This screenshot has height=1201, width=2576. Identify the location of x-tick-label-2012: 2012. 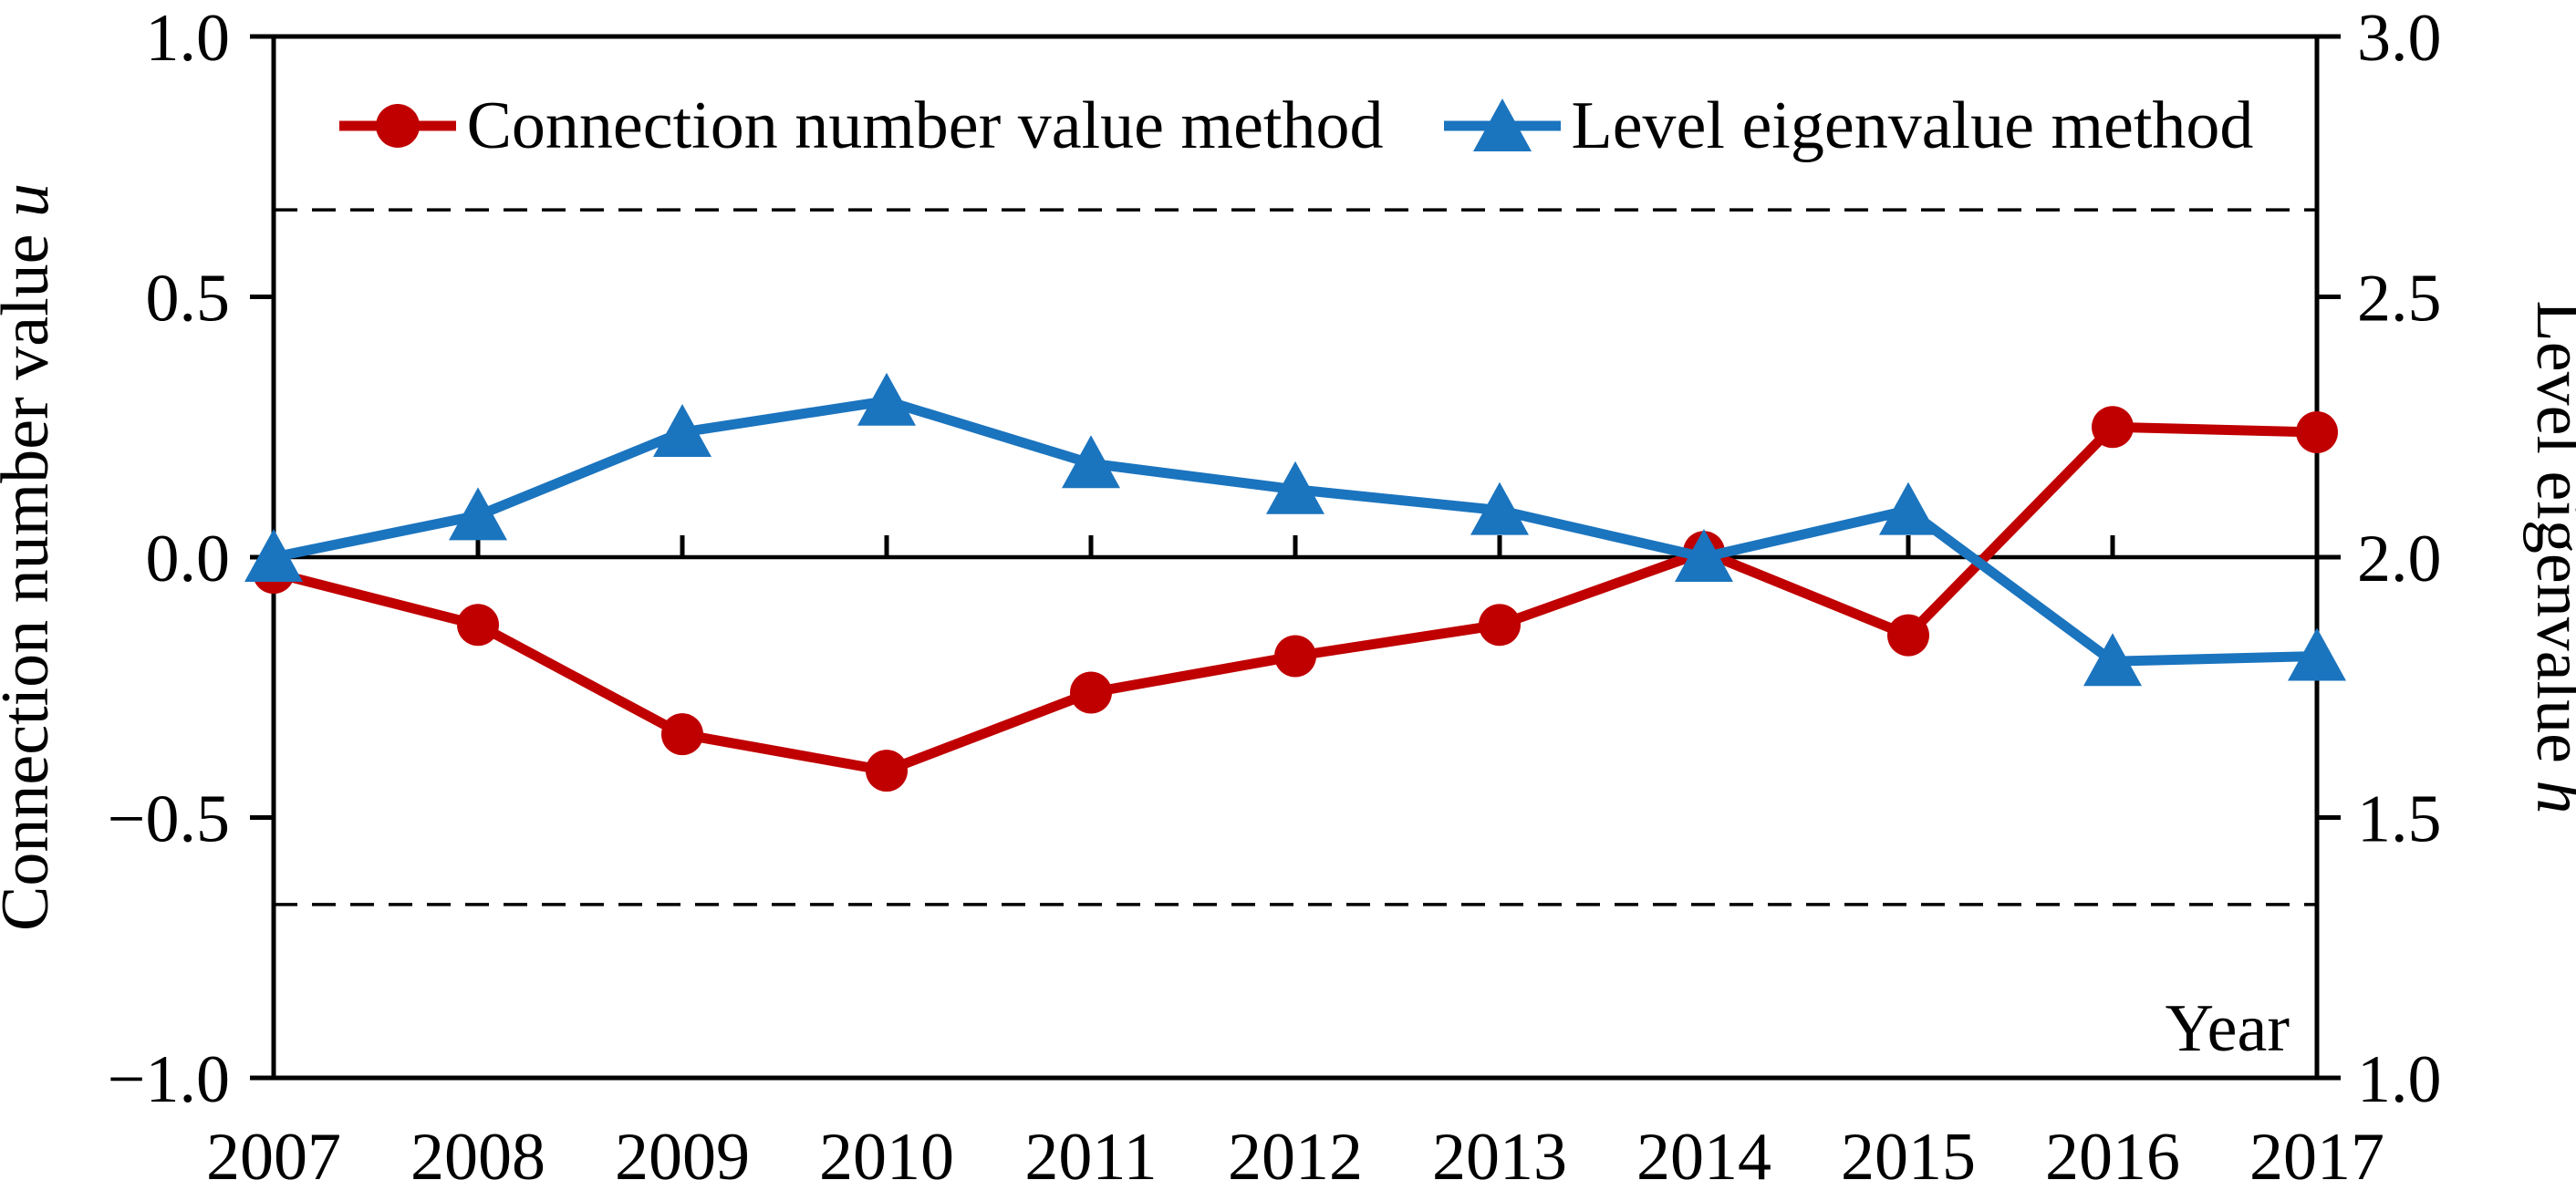
(1295, 1158).